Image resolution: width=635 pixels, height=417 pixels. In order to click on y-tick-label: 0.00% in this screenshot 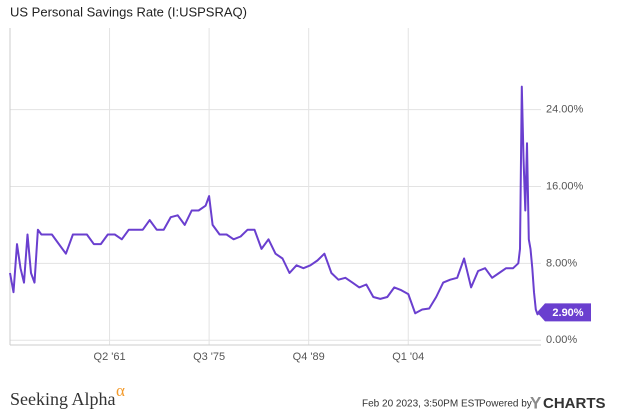, I will do `click(561, 340)`.